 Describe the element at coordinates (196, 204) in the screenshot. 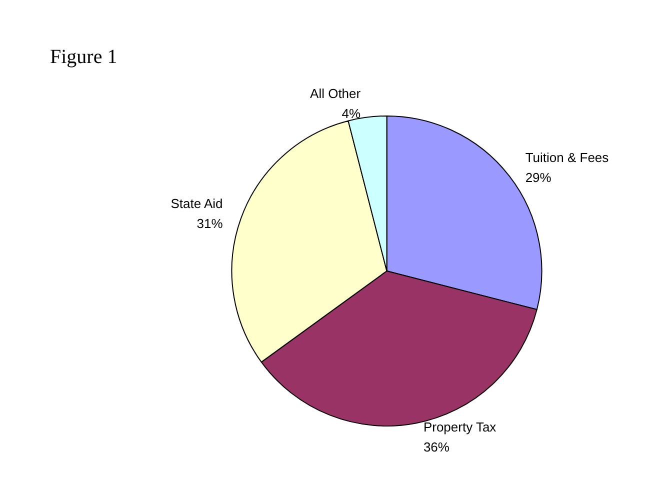

I see `slice-label: State Aid` at that location.